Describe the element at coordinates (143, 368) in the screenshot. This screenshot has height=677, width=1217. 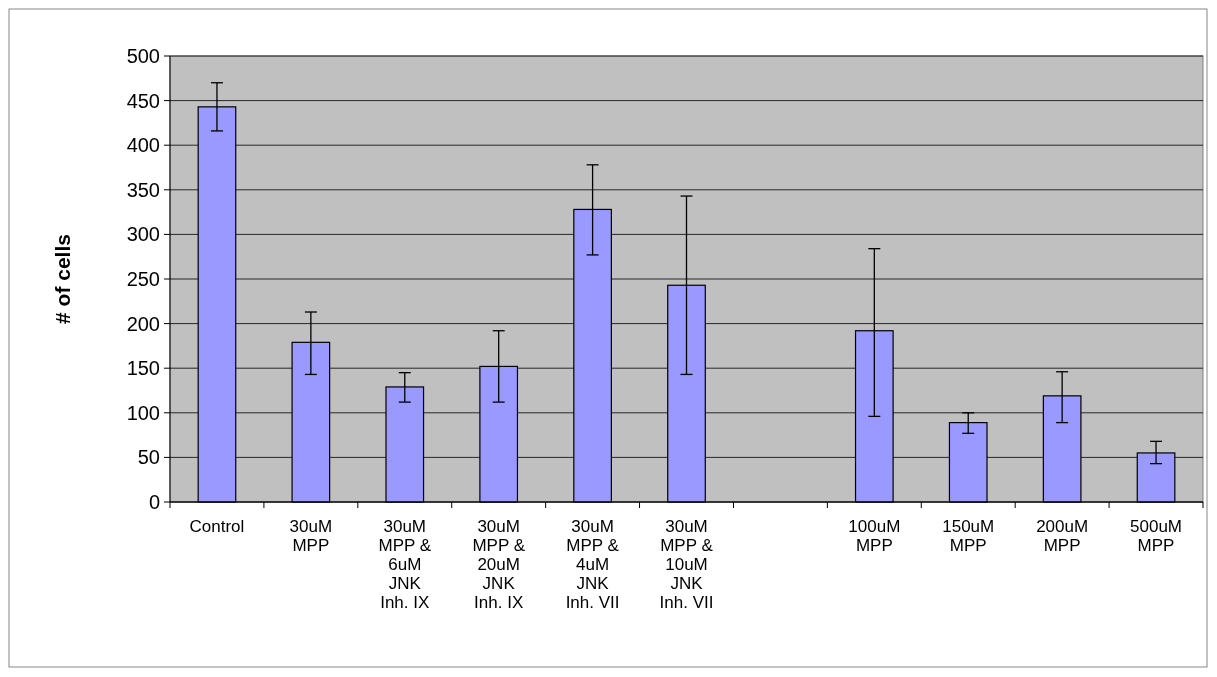
I see `y-tick-label: 150` at that location.